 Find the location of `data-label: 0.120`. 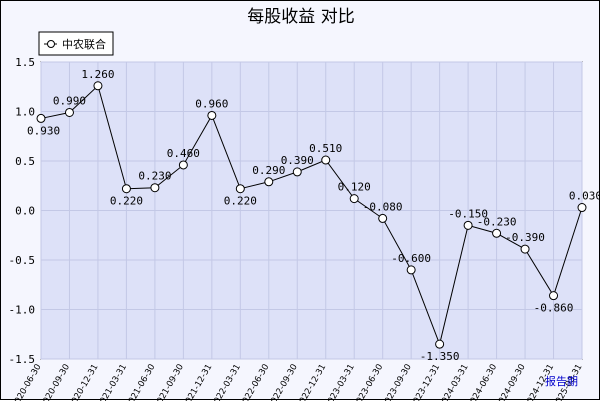

data-label: 0.120 is located at coordinates (354, 187).